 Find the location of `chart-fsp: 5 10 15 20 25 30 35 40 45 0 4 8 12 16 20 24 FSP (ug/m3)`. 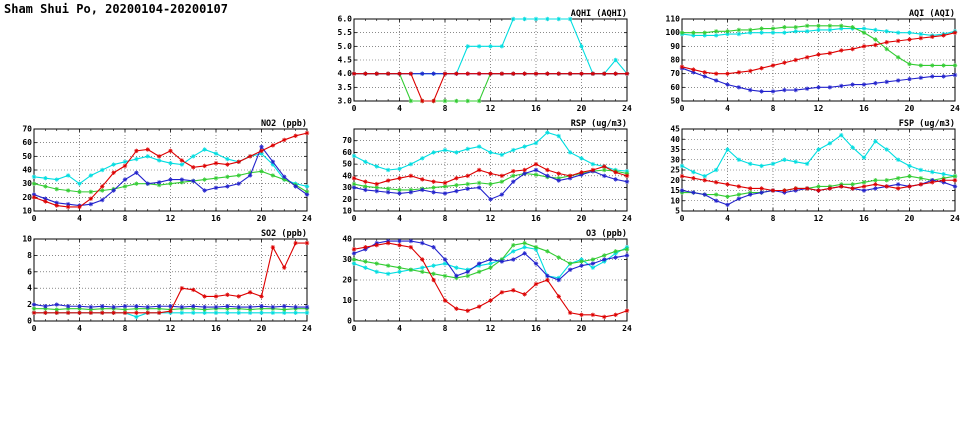

chart-fsp: 5 10 15 20 25 30 35 40 45 0 4 8 12 16 20 24 FSP (ug/m3) is located at coordinates (809, 172).